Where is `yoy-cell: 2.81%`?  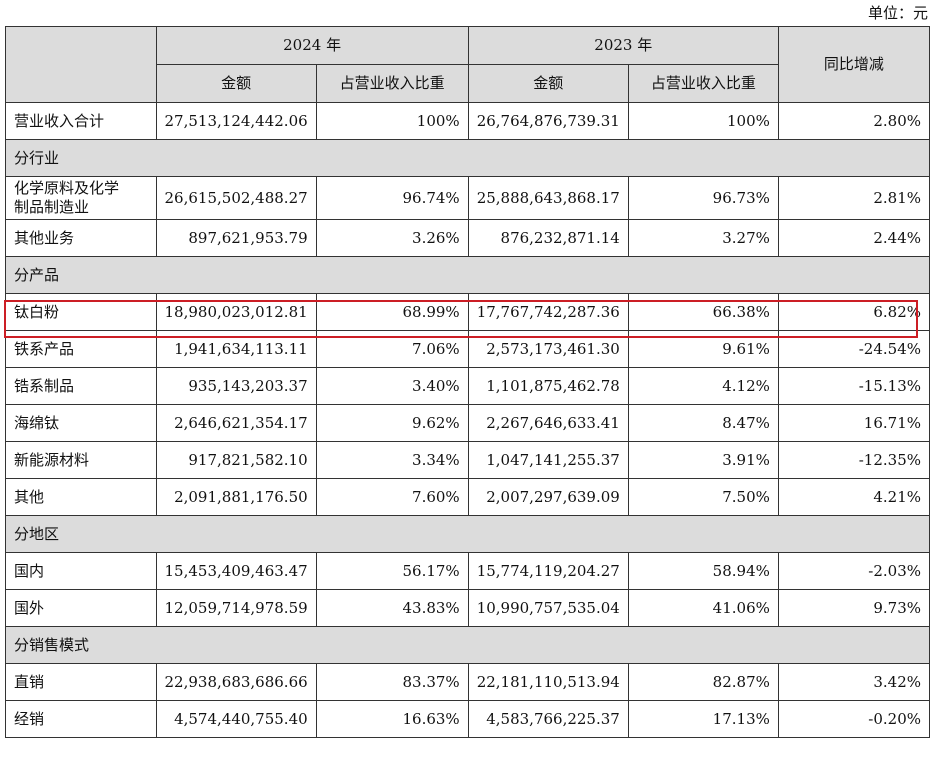 yoy-cell: 2.81% is located at coordinates (853, 198).